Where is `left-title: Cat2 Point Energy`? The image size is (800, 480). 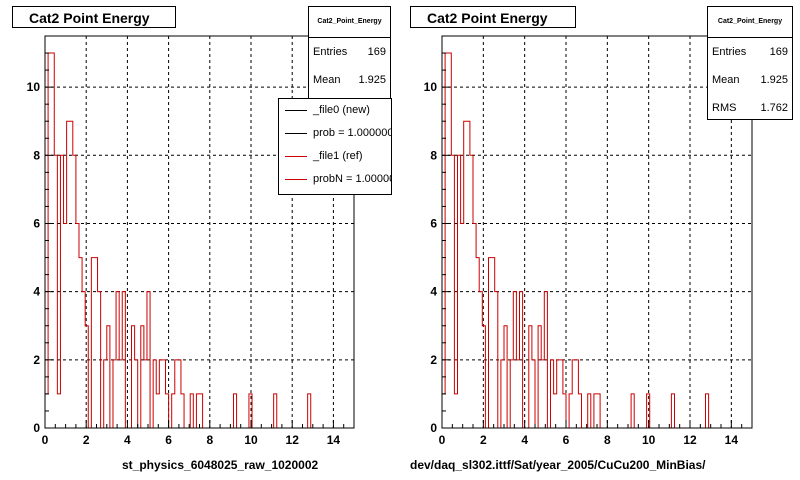 left-title: Cat2 Point Energy is located at coordinates (89, 18).